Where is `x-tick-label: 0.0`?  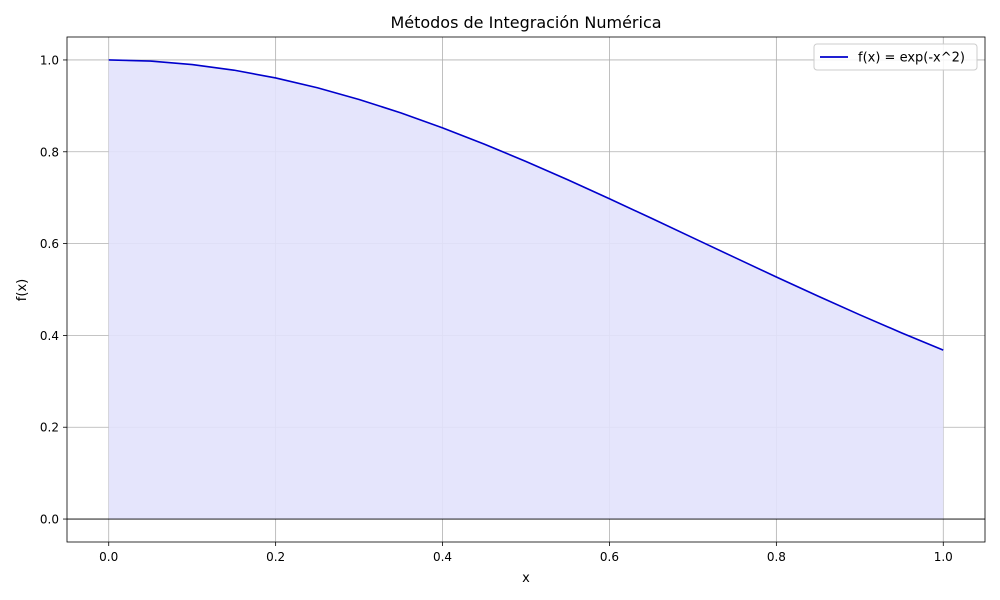
x-tick-label: 0.0 is located at coordinates (108, 557).